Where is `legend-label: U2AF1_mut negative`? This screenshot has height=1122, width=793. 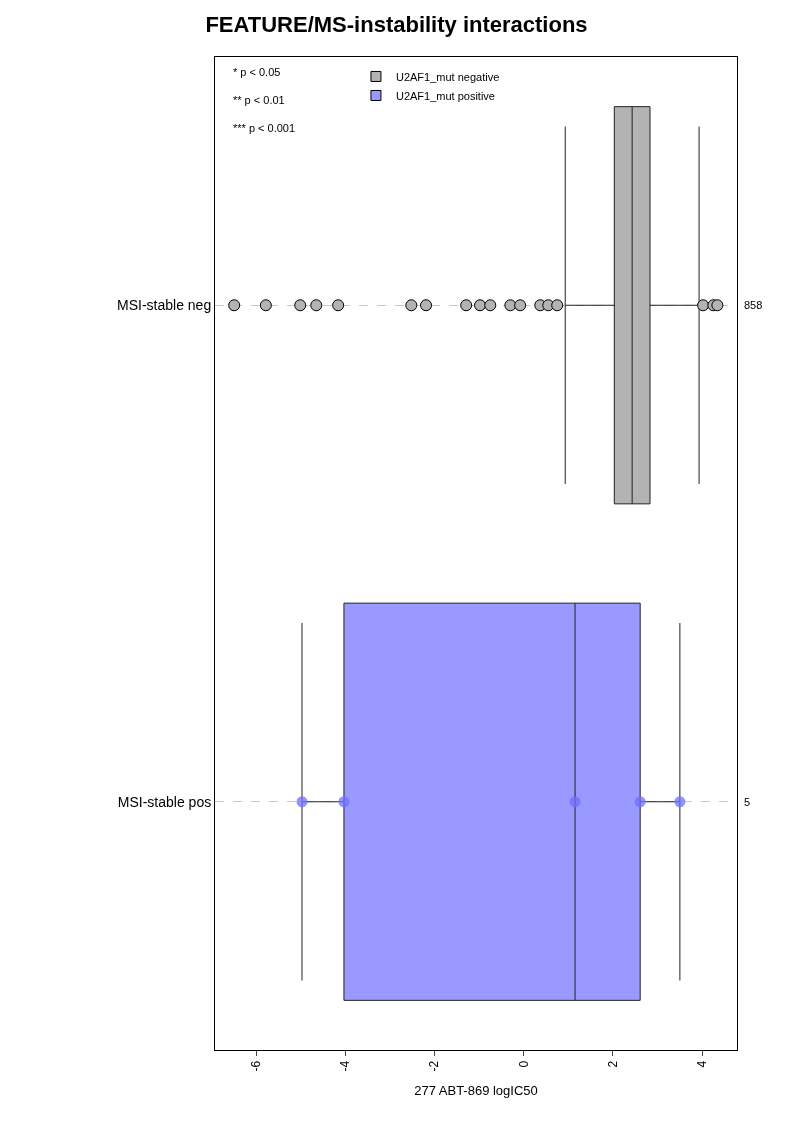 legend-label: U2AF1_mut negative is located at coordinates (447, 76).